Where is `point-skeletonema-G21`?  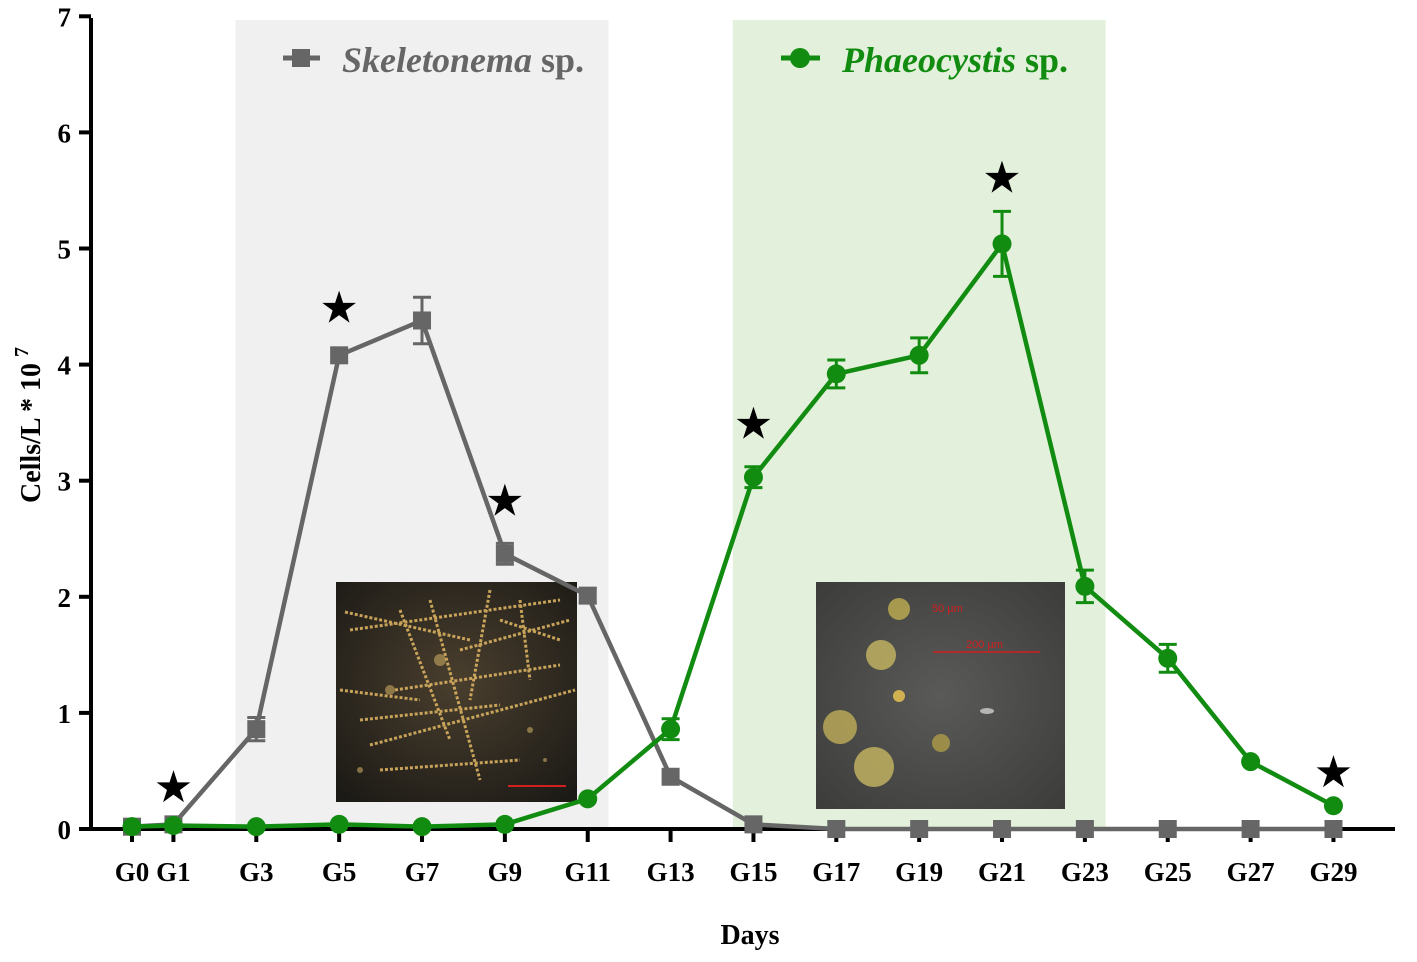
point-skeletonema-G21 is located at coordinates (1002, 829).